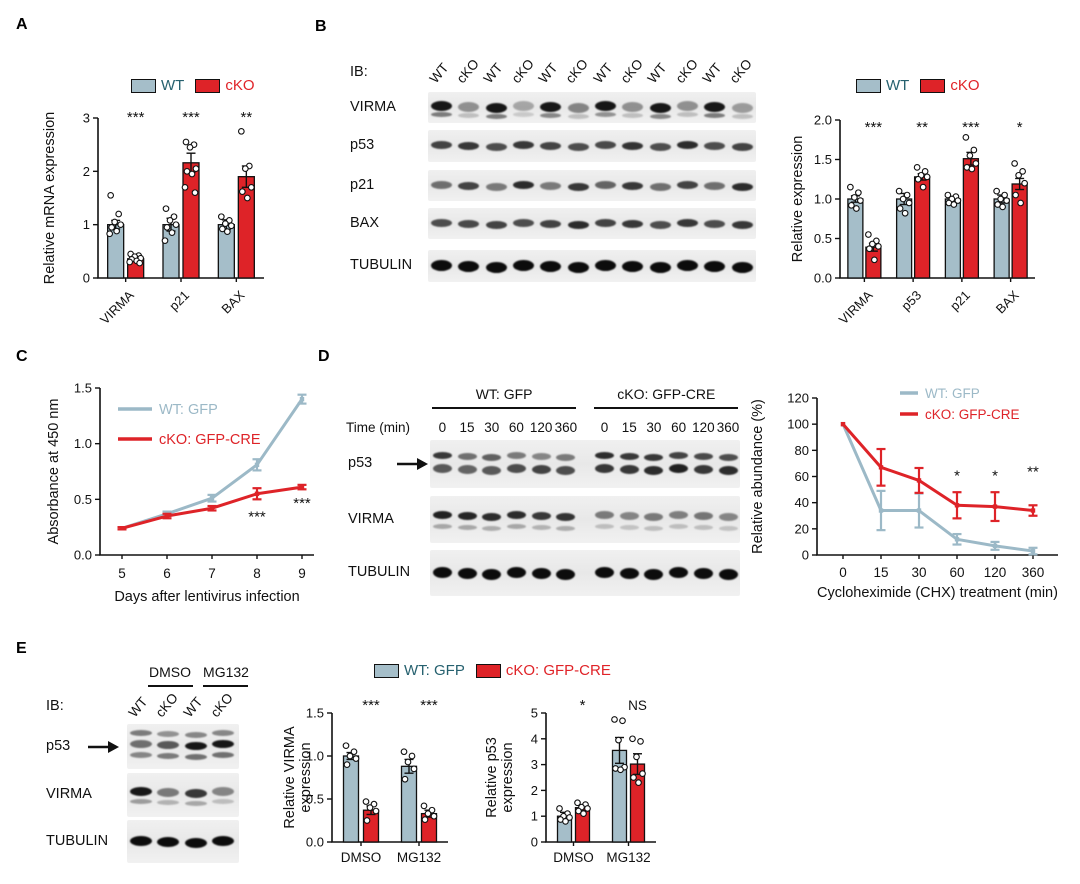  What do you see at coordinates (911, 301) in the screenshot?
I see `x-category-label: p53` at bounding box center [911, 301].